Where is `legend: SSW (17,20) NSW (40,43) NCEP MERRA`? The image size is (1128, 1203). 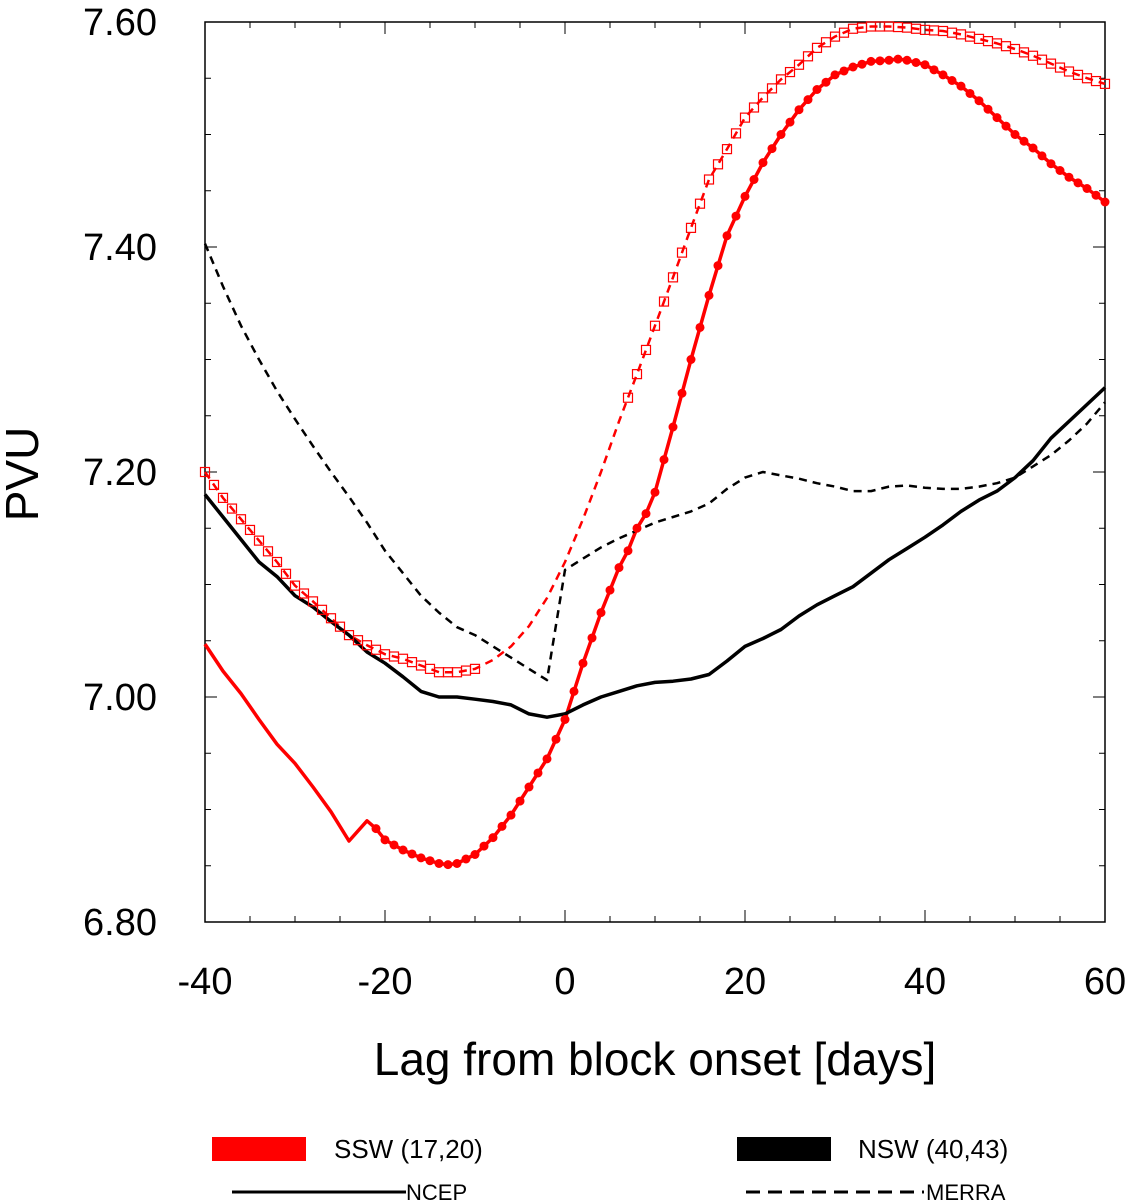 legend: SSW (17,20) NSW (40,43) NCEP MERRA is located at coordinates (610, 1168).